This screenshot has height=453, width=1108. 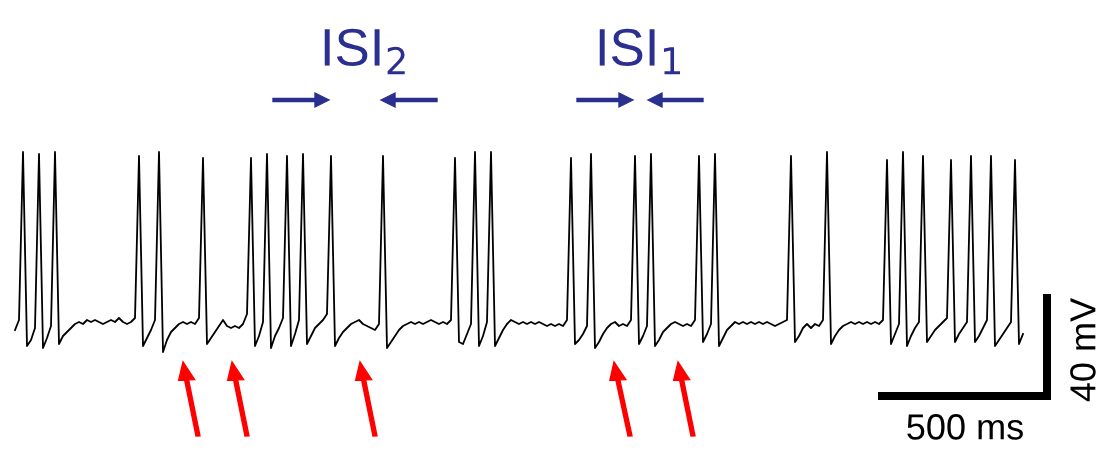 What do you see at coordinates (1083, 349) in the screenshot?
I see `text: 40 mV` at bounding box center [1083, 349].